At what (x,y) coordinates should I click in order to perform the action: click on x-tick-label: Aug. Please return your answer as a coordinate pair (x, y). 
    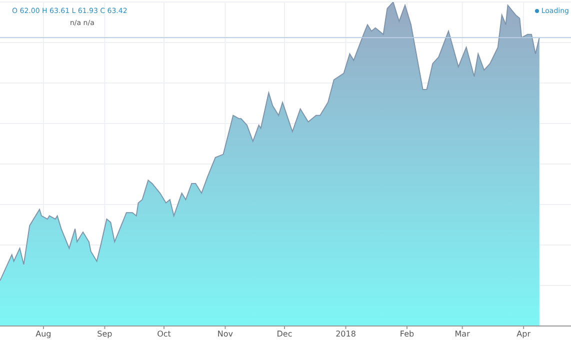
    Looking at the image, I should click on (44, 334).